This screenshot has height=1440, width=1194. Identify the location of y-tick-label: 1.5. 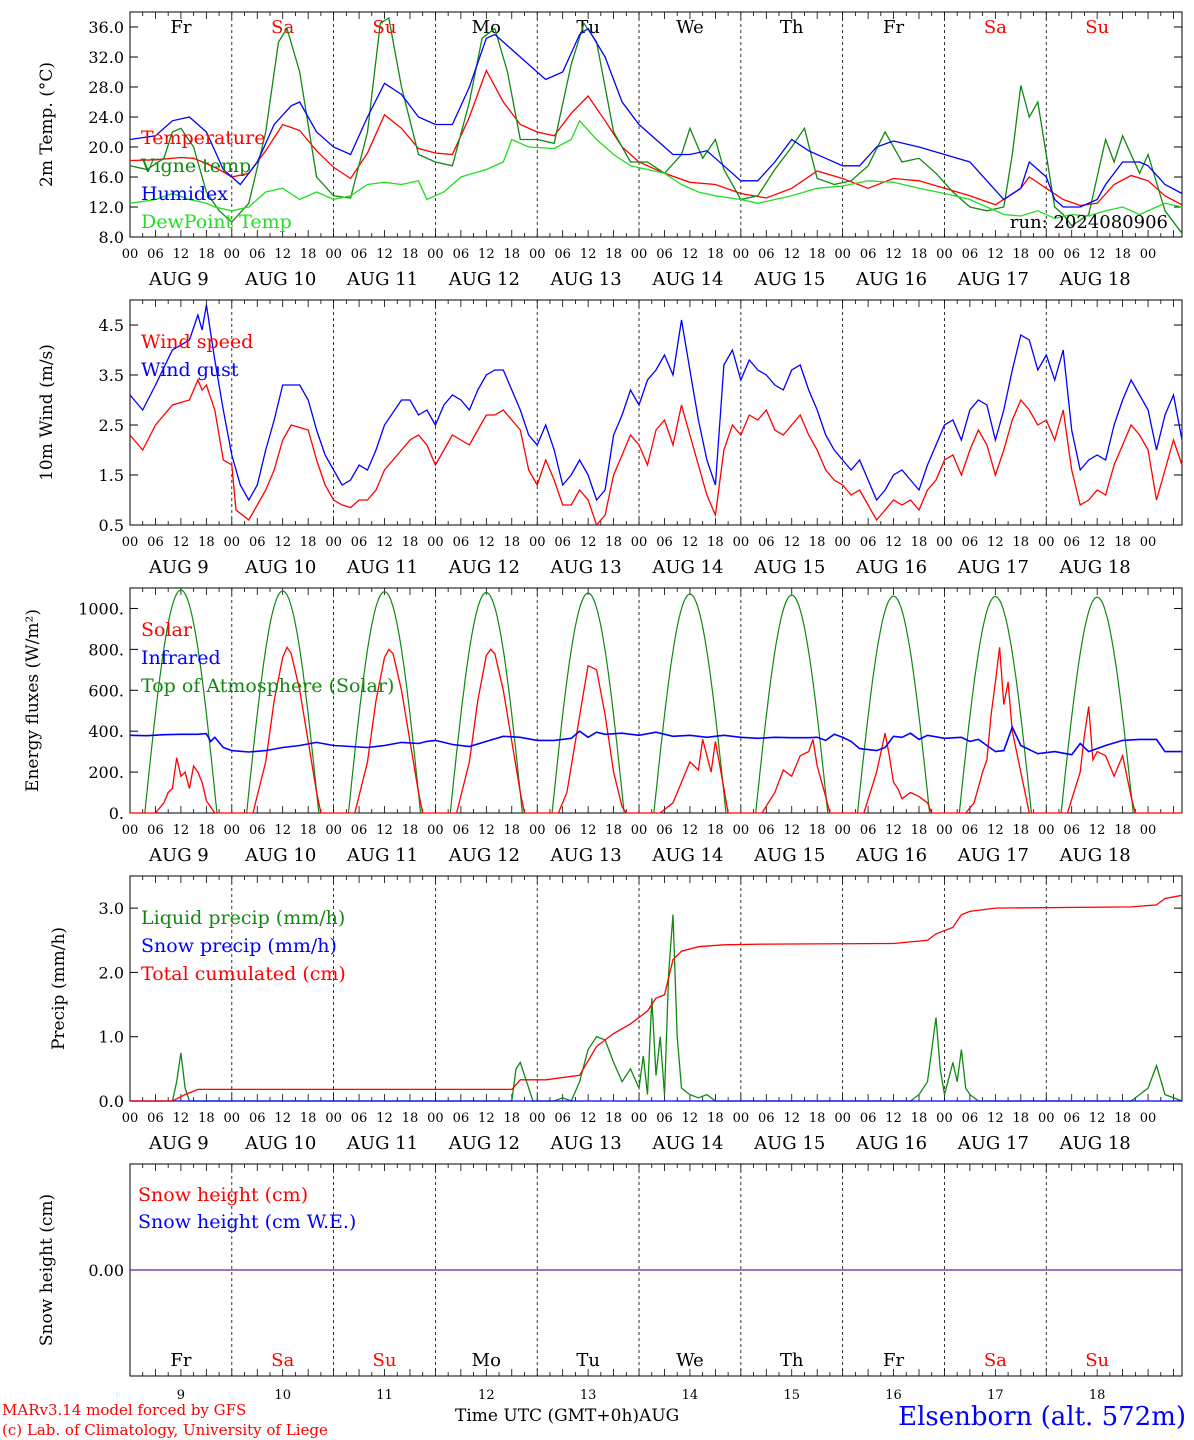
(111, 475).